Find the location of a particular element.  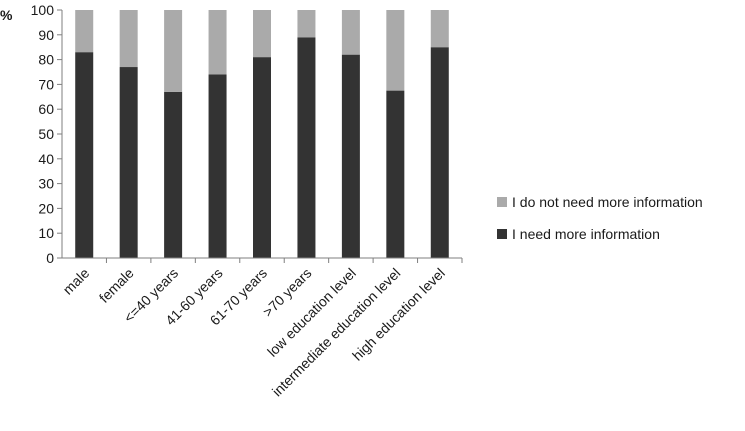

y-tick-label: 30 is located at coordinates (46, 184).